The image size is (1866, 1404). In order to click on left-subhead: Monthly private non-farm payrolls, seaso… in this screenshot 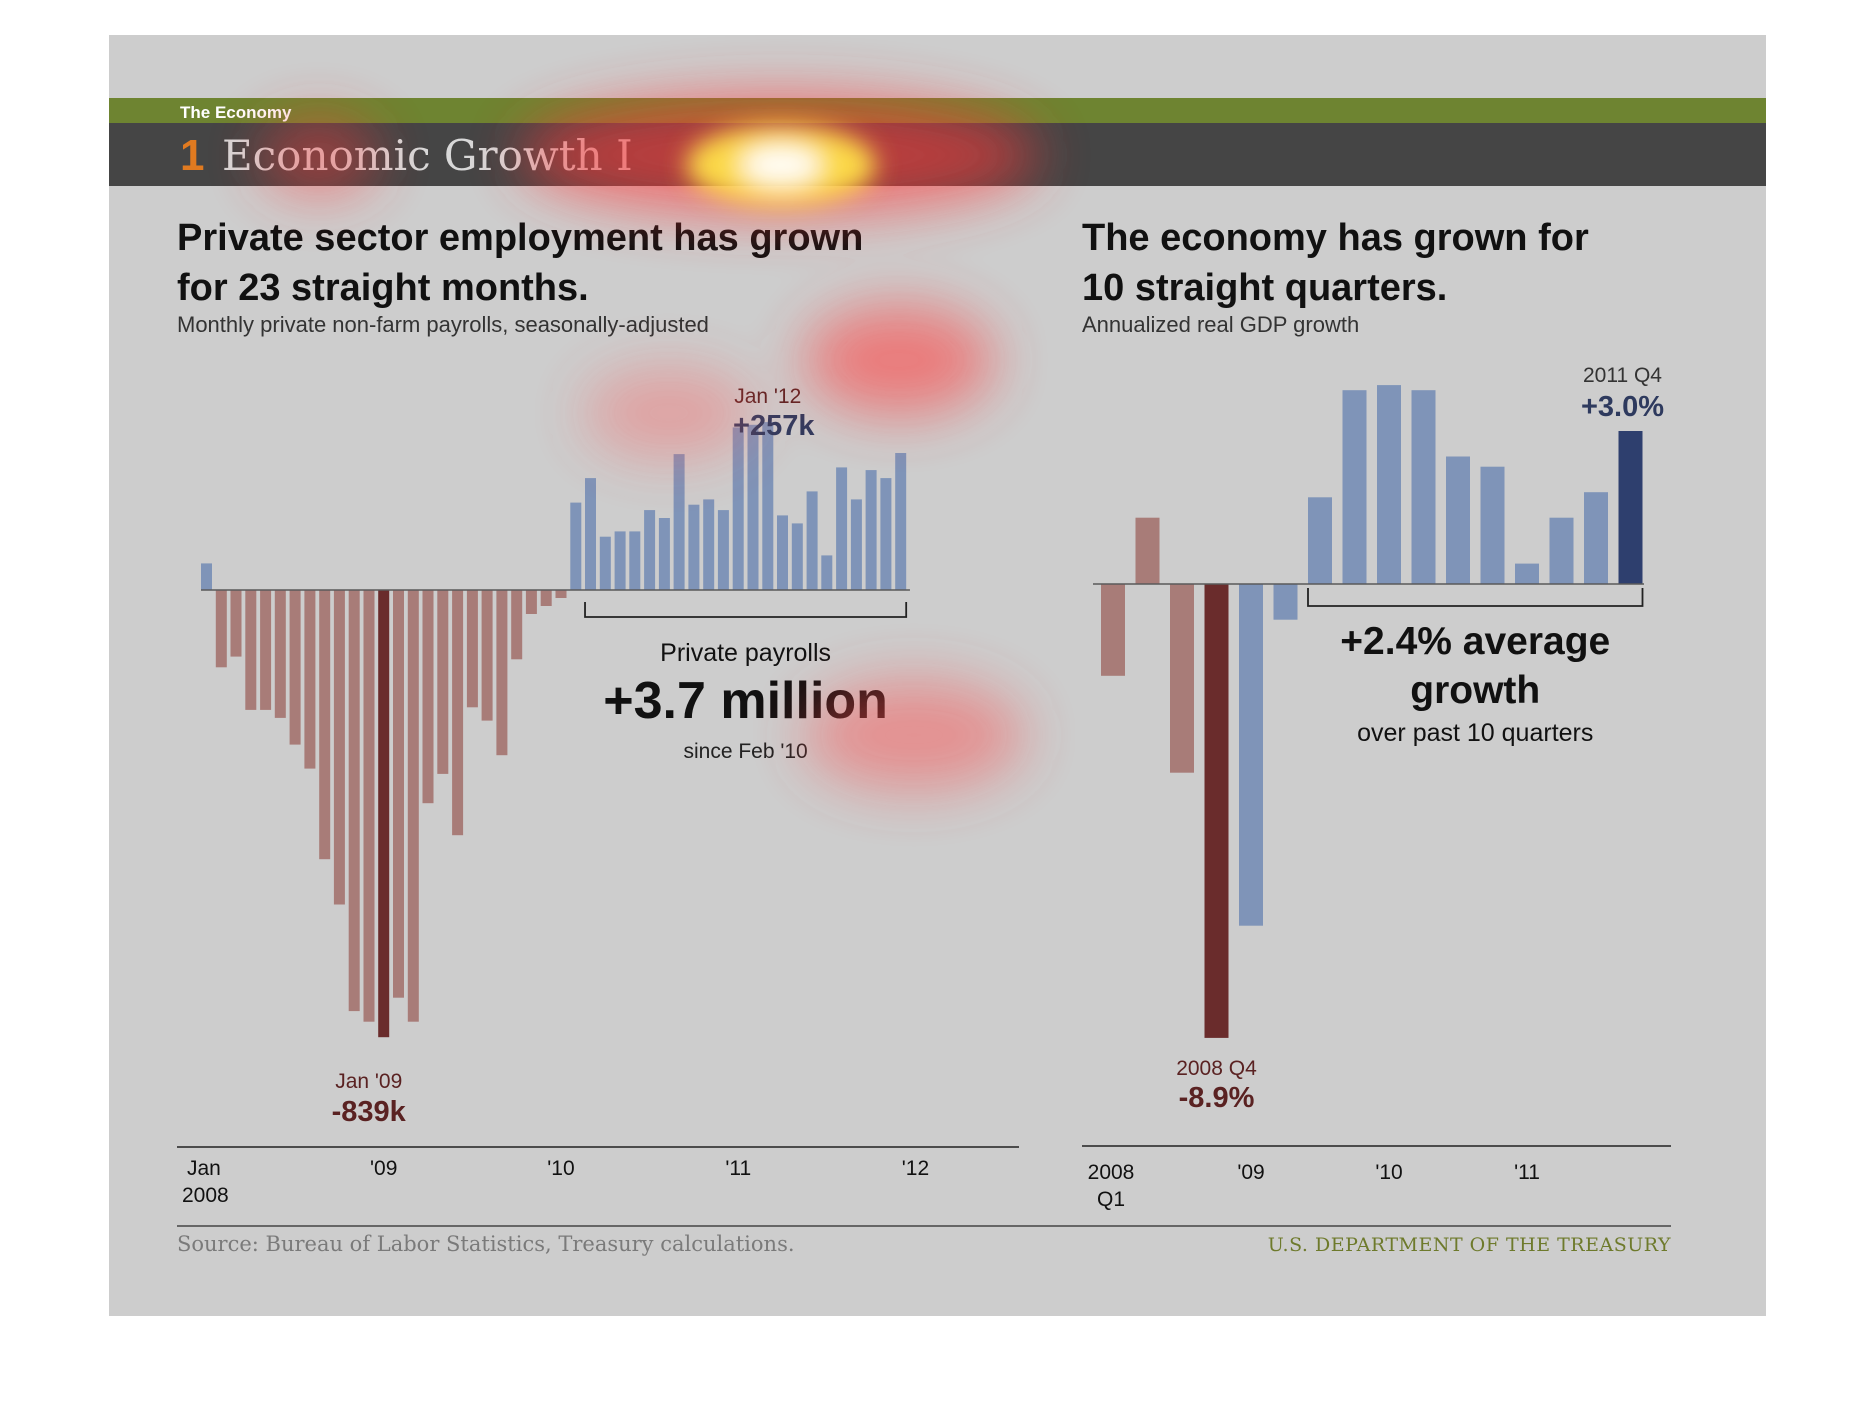, I will do `click(443, 324)`.